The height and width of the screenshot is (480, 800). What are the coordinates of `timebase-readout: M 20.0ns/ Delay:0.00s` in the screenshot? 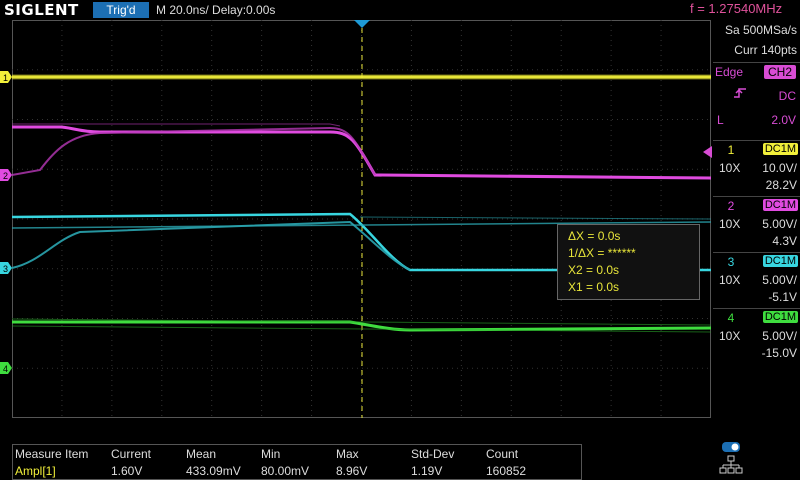 It's located at (216, 10).